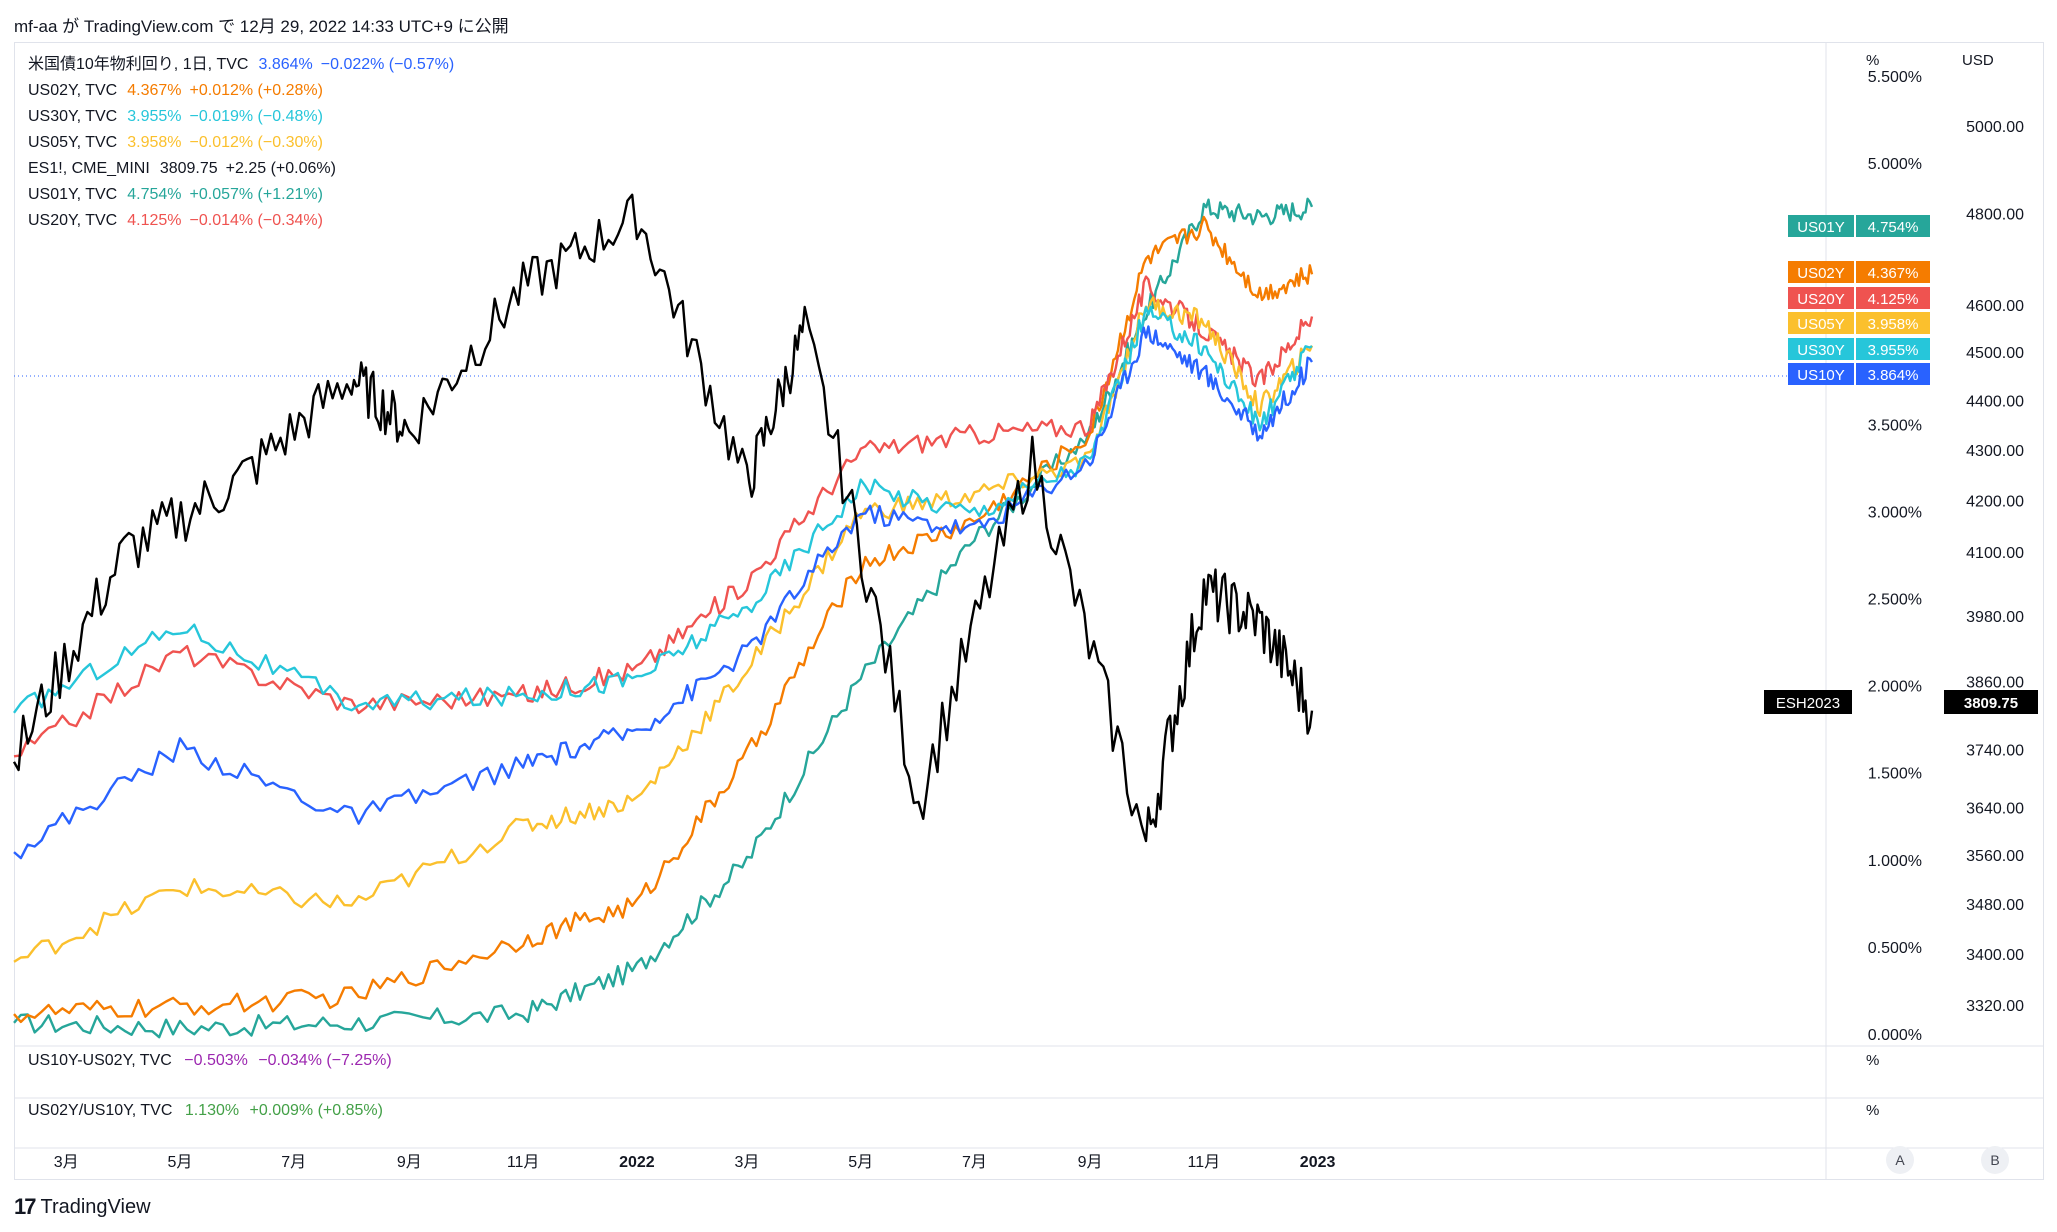 Image resolution: width=2057 pixels, height=1232 pixels. What do you see at coordinates (1995, 1160) in the screenshot?
I see `scale-b-button: B` at bounding box center [1995, 1160].